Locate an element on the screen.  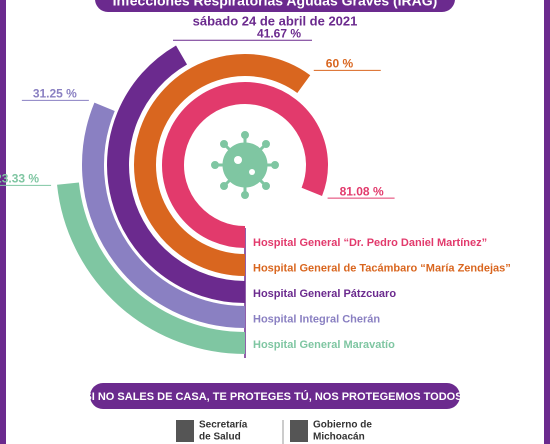
legend-label: Hospital General Maravatío is located at coordinates (324, 345).